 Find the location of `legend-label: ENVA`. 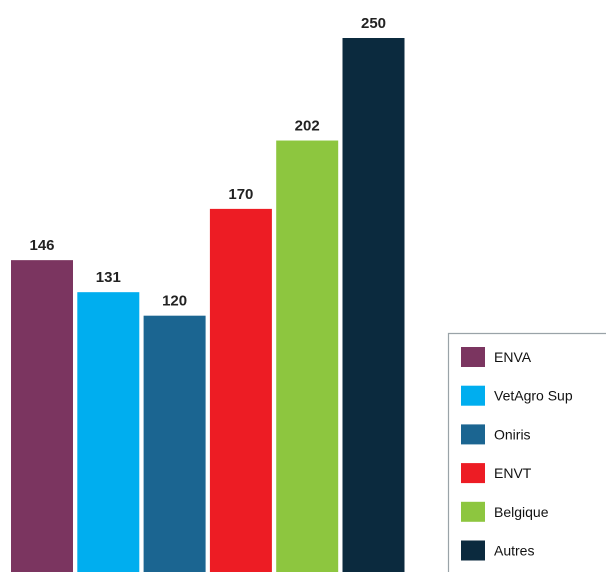

legend-label: ENVA is located at coordinates (513, 357).